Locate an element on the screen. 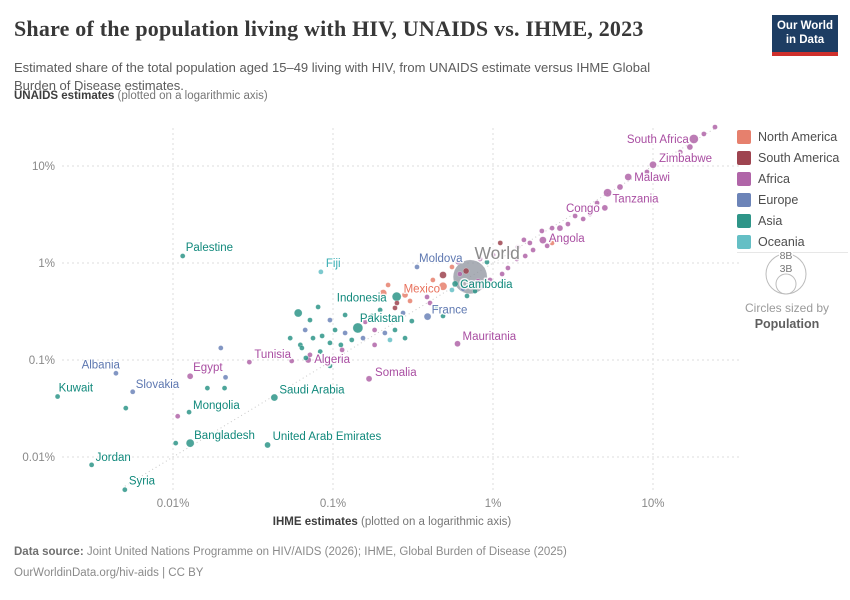 The width and height of the screenshot is (850, 600). point-south-africa is located at coordinates (694, 139).